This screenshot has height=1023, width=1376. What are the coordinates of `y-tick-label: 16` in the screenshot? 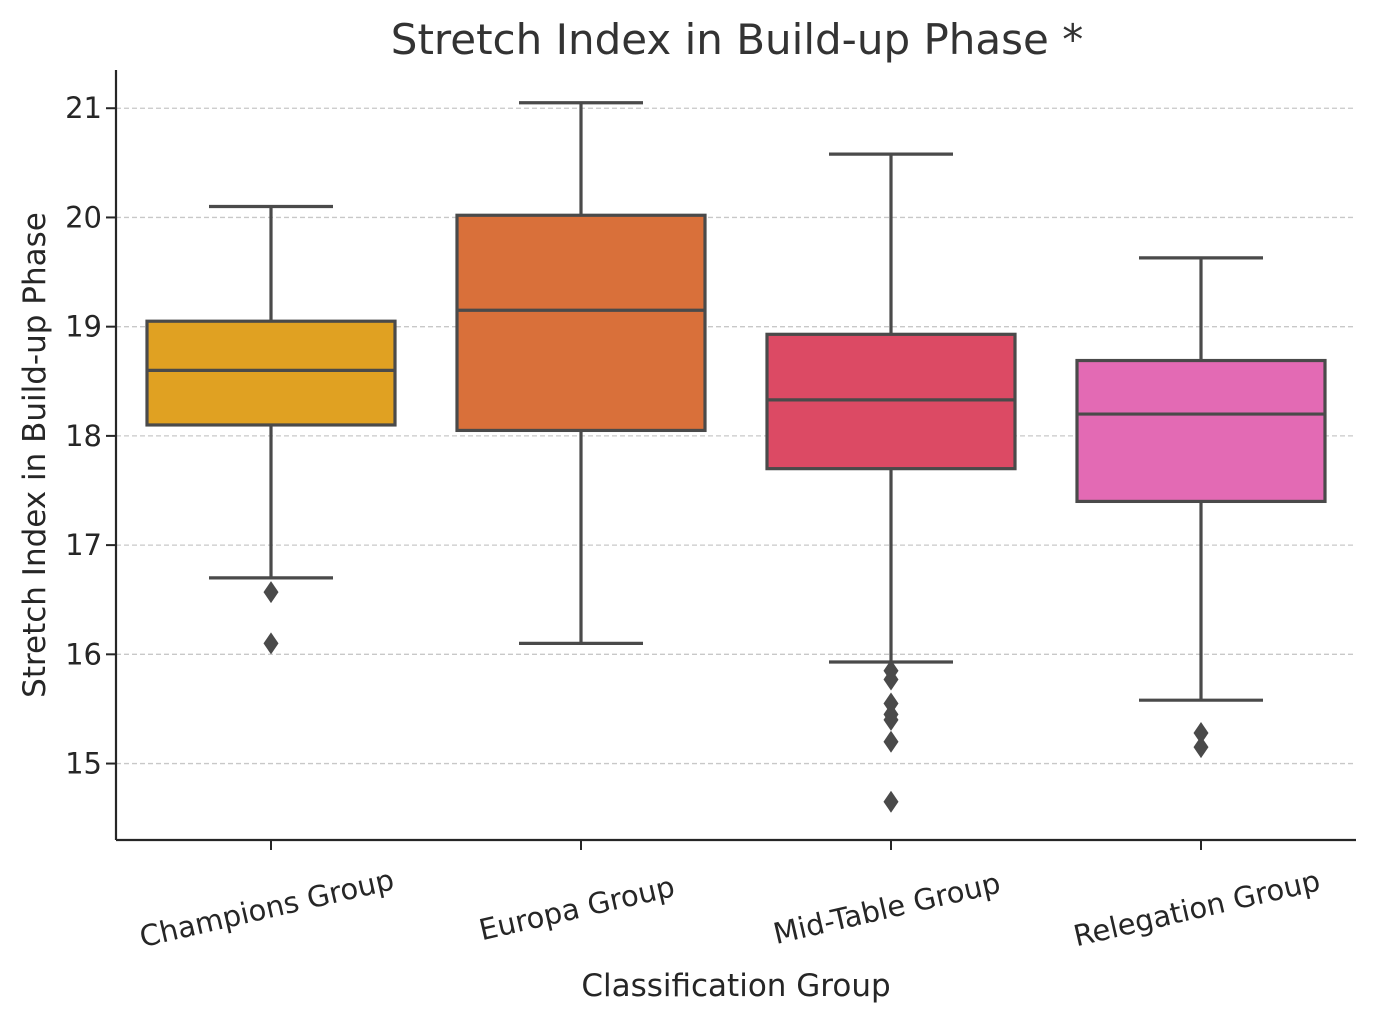 It's located at (83, 654).